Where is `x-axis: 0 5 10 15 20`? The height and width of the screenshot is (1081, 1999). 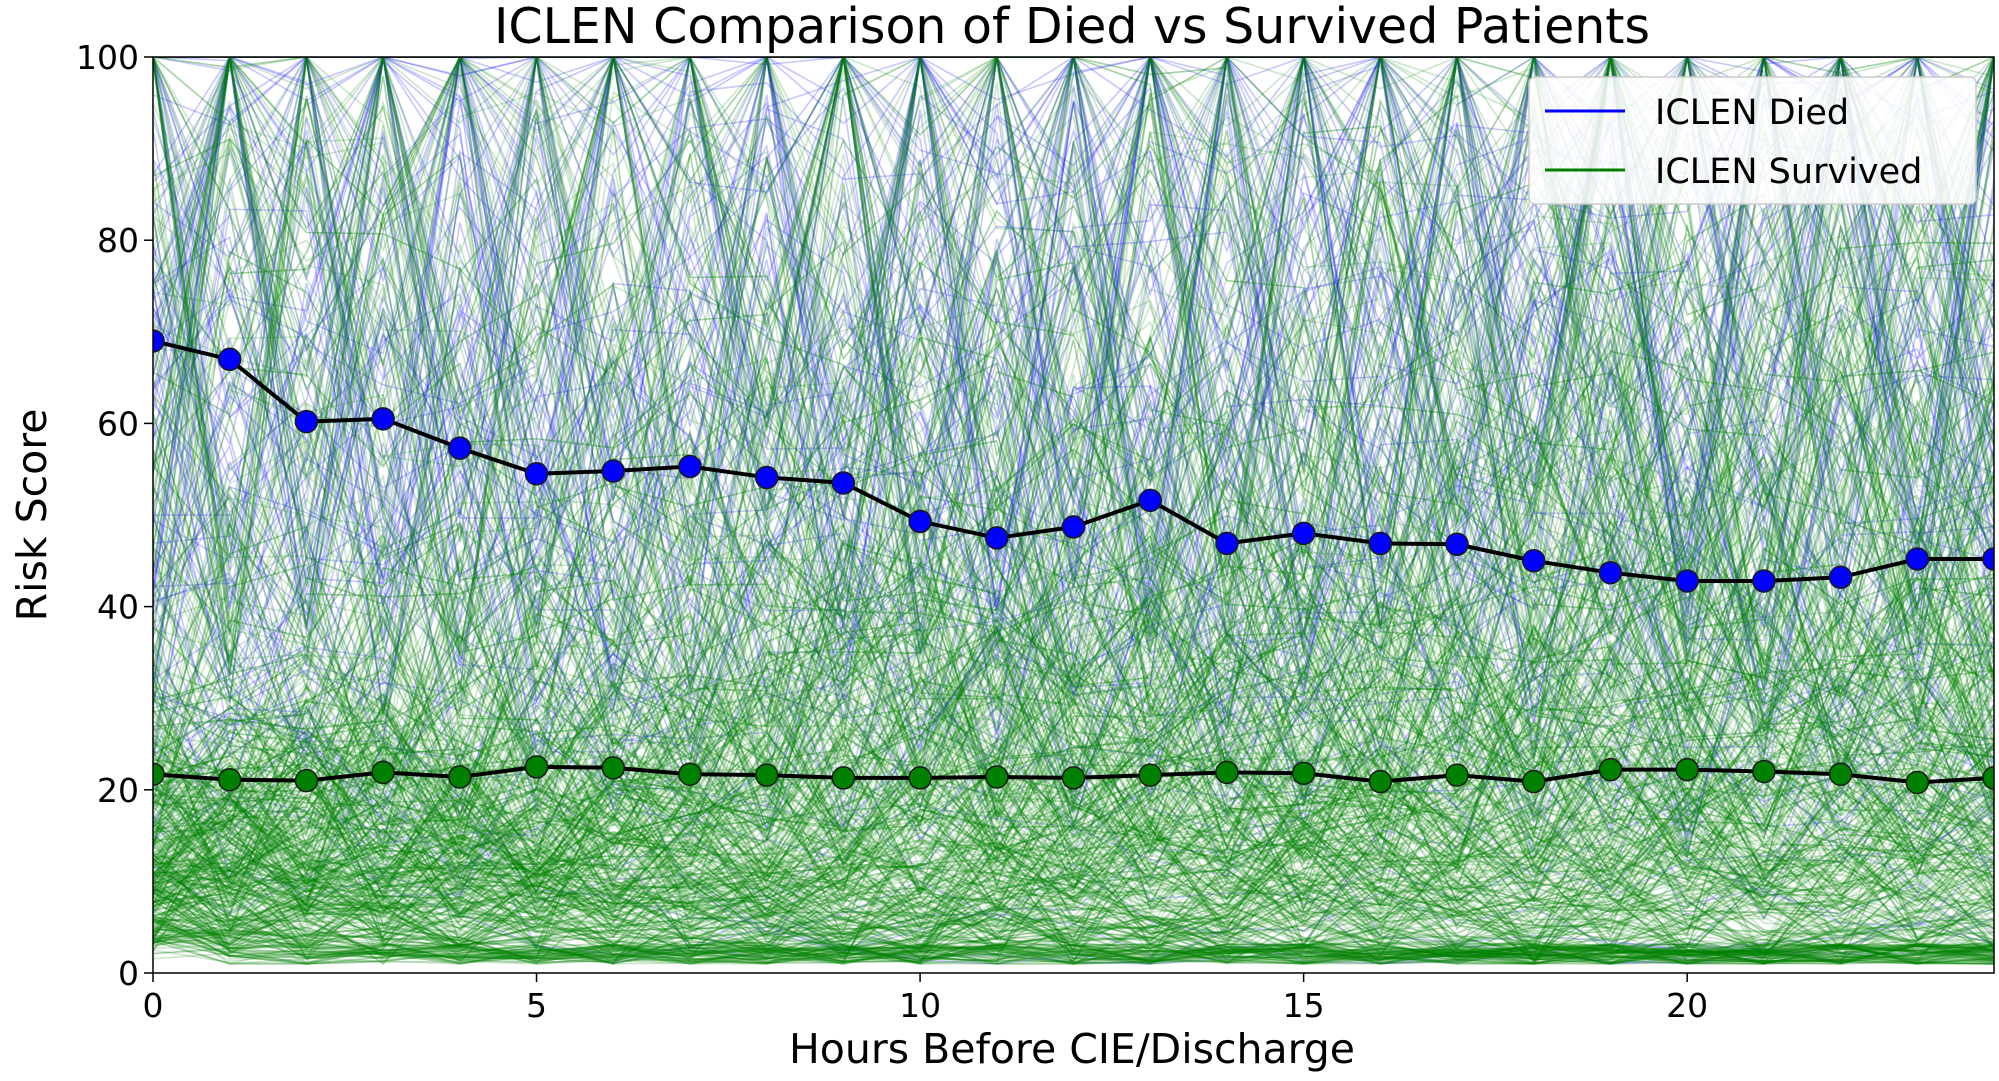 x-axis: 0 5 10 15 20 is located at coordinates (925, 999).